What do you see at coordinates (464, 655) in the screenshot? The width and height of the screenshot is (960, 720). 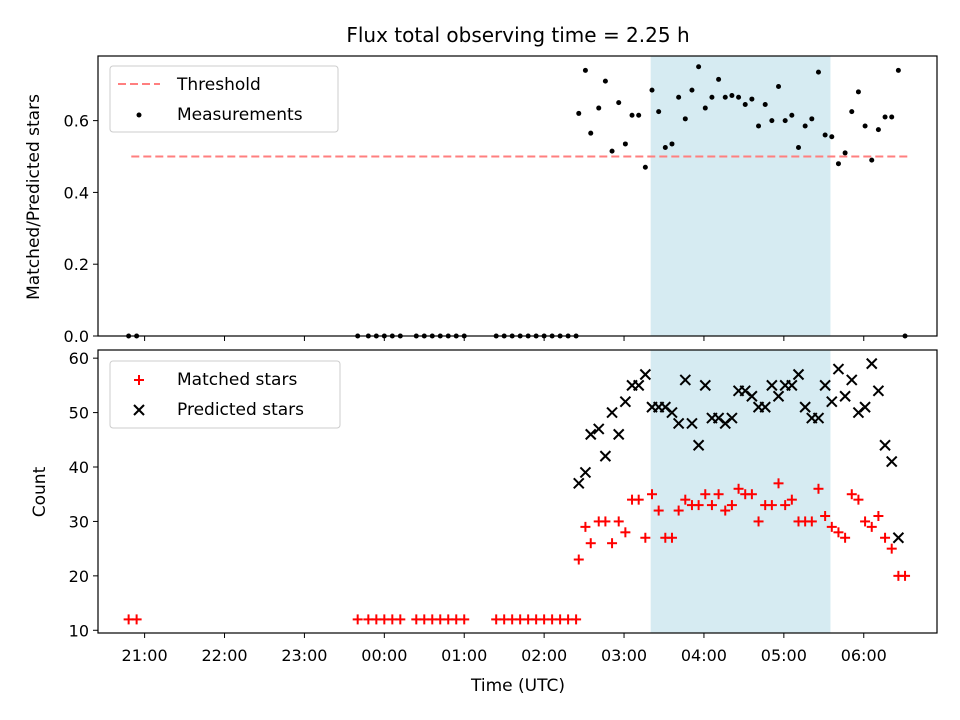 I see `x-tick-label: 01:00` at bounding box center [464, 655].